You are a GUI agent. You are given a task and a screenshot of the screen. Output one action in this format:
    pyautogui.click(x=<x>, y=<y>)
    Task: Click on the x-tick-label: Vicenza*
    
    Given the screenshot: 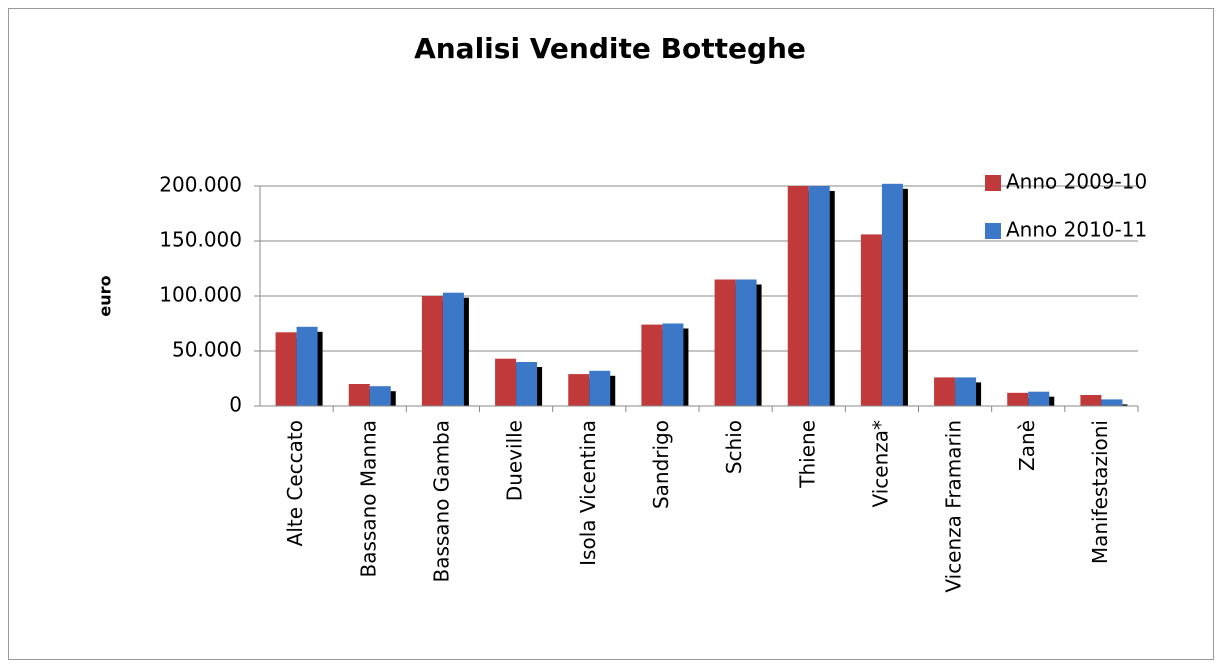 What is the action you would take?
    pyautogui.click(x=880, y=464)
    